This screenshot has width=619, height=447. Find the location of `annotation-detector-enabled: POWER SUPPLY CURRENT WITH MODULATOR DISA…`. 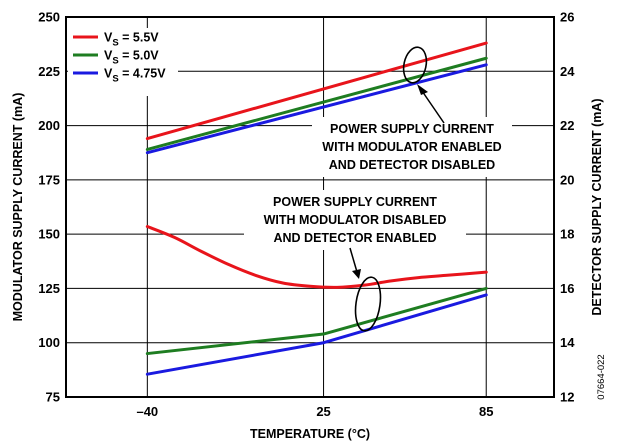

annotation-detector-enabled: POWER SUPPLY CURRENT WITH MODULATOR DISA… is located at coordinates (355, 220).